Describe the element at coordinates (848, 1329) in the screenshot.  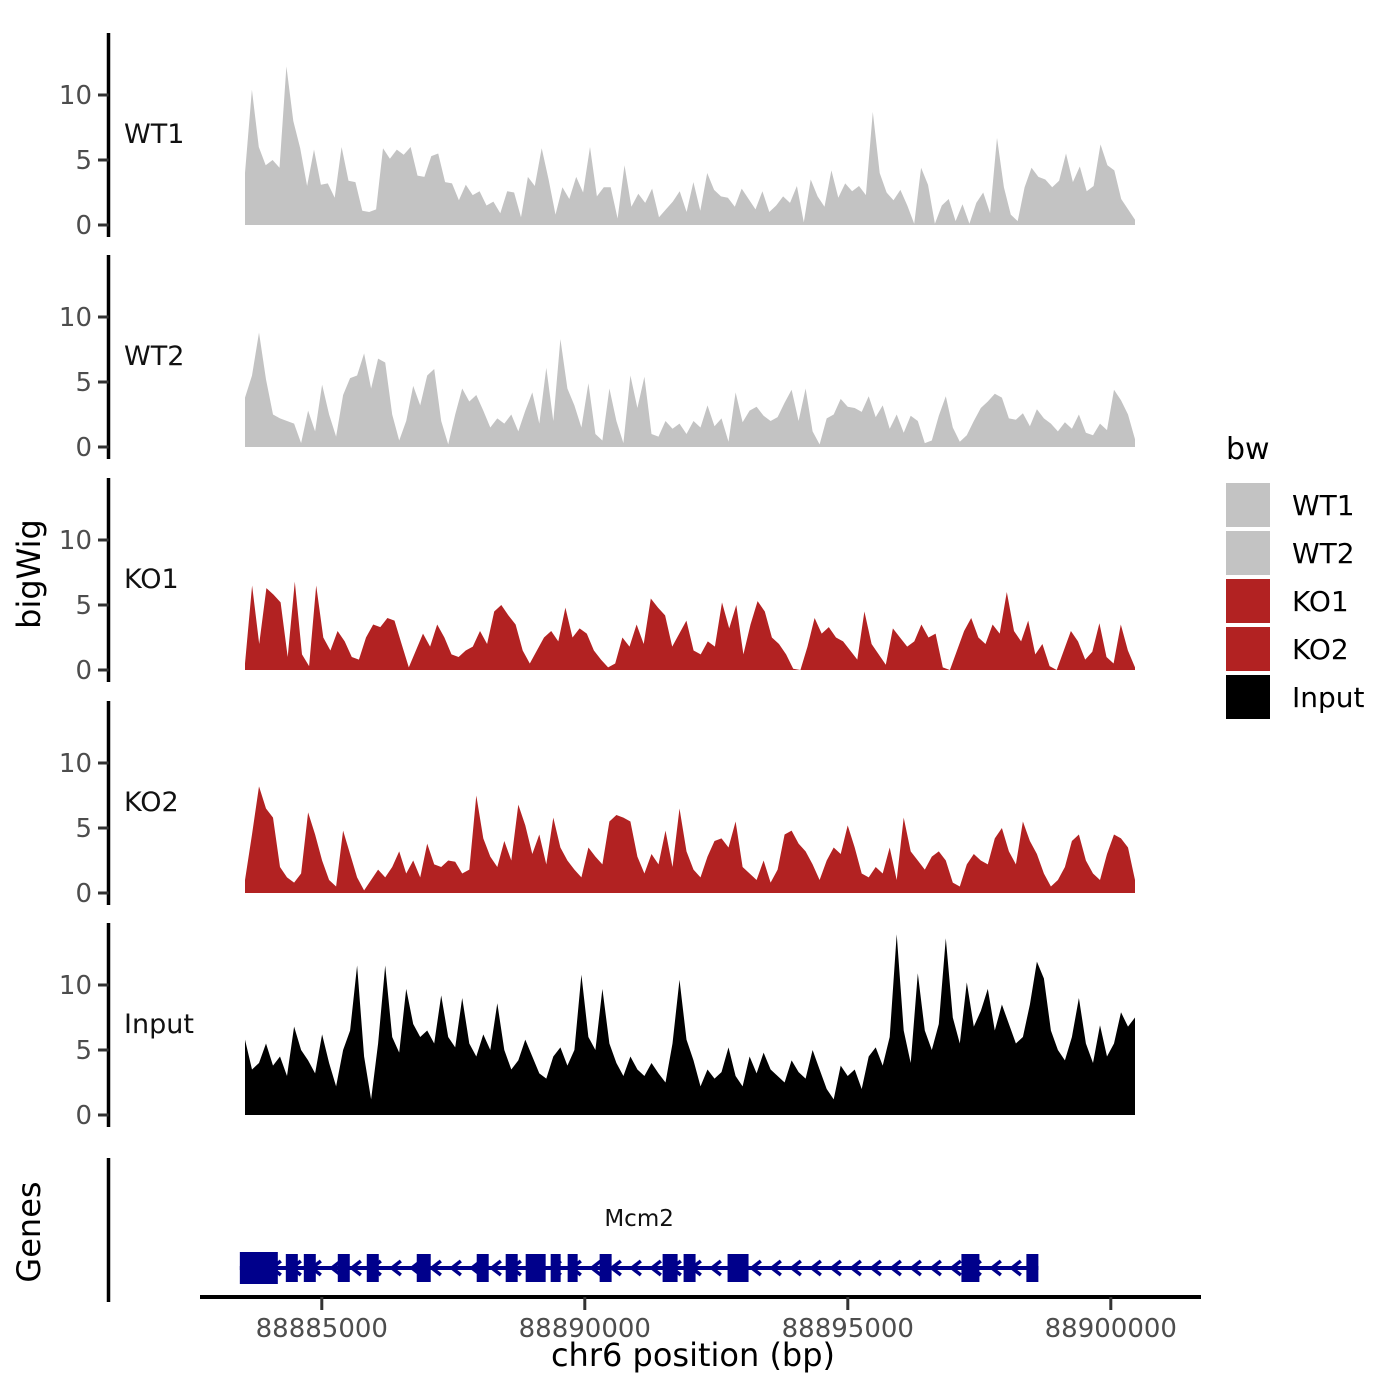
I see `x-tick-label: 88895000` at that location.